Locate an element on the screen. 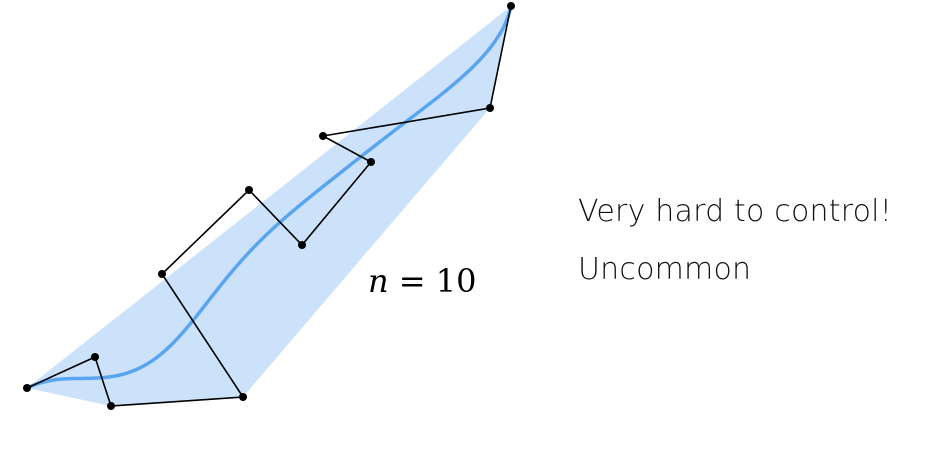 The width and height of the screenshot is (945, 460). degree-label: n = 10 is located at coordinates (422, 281).